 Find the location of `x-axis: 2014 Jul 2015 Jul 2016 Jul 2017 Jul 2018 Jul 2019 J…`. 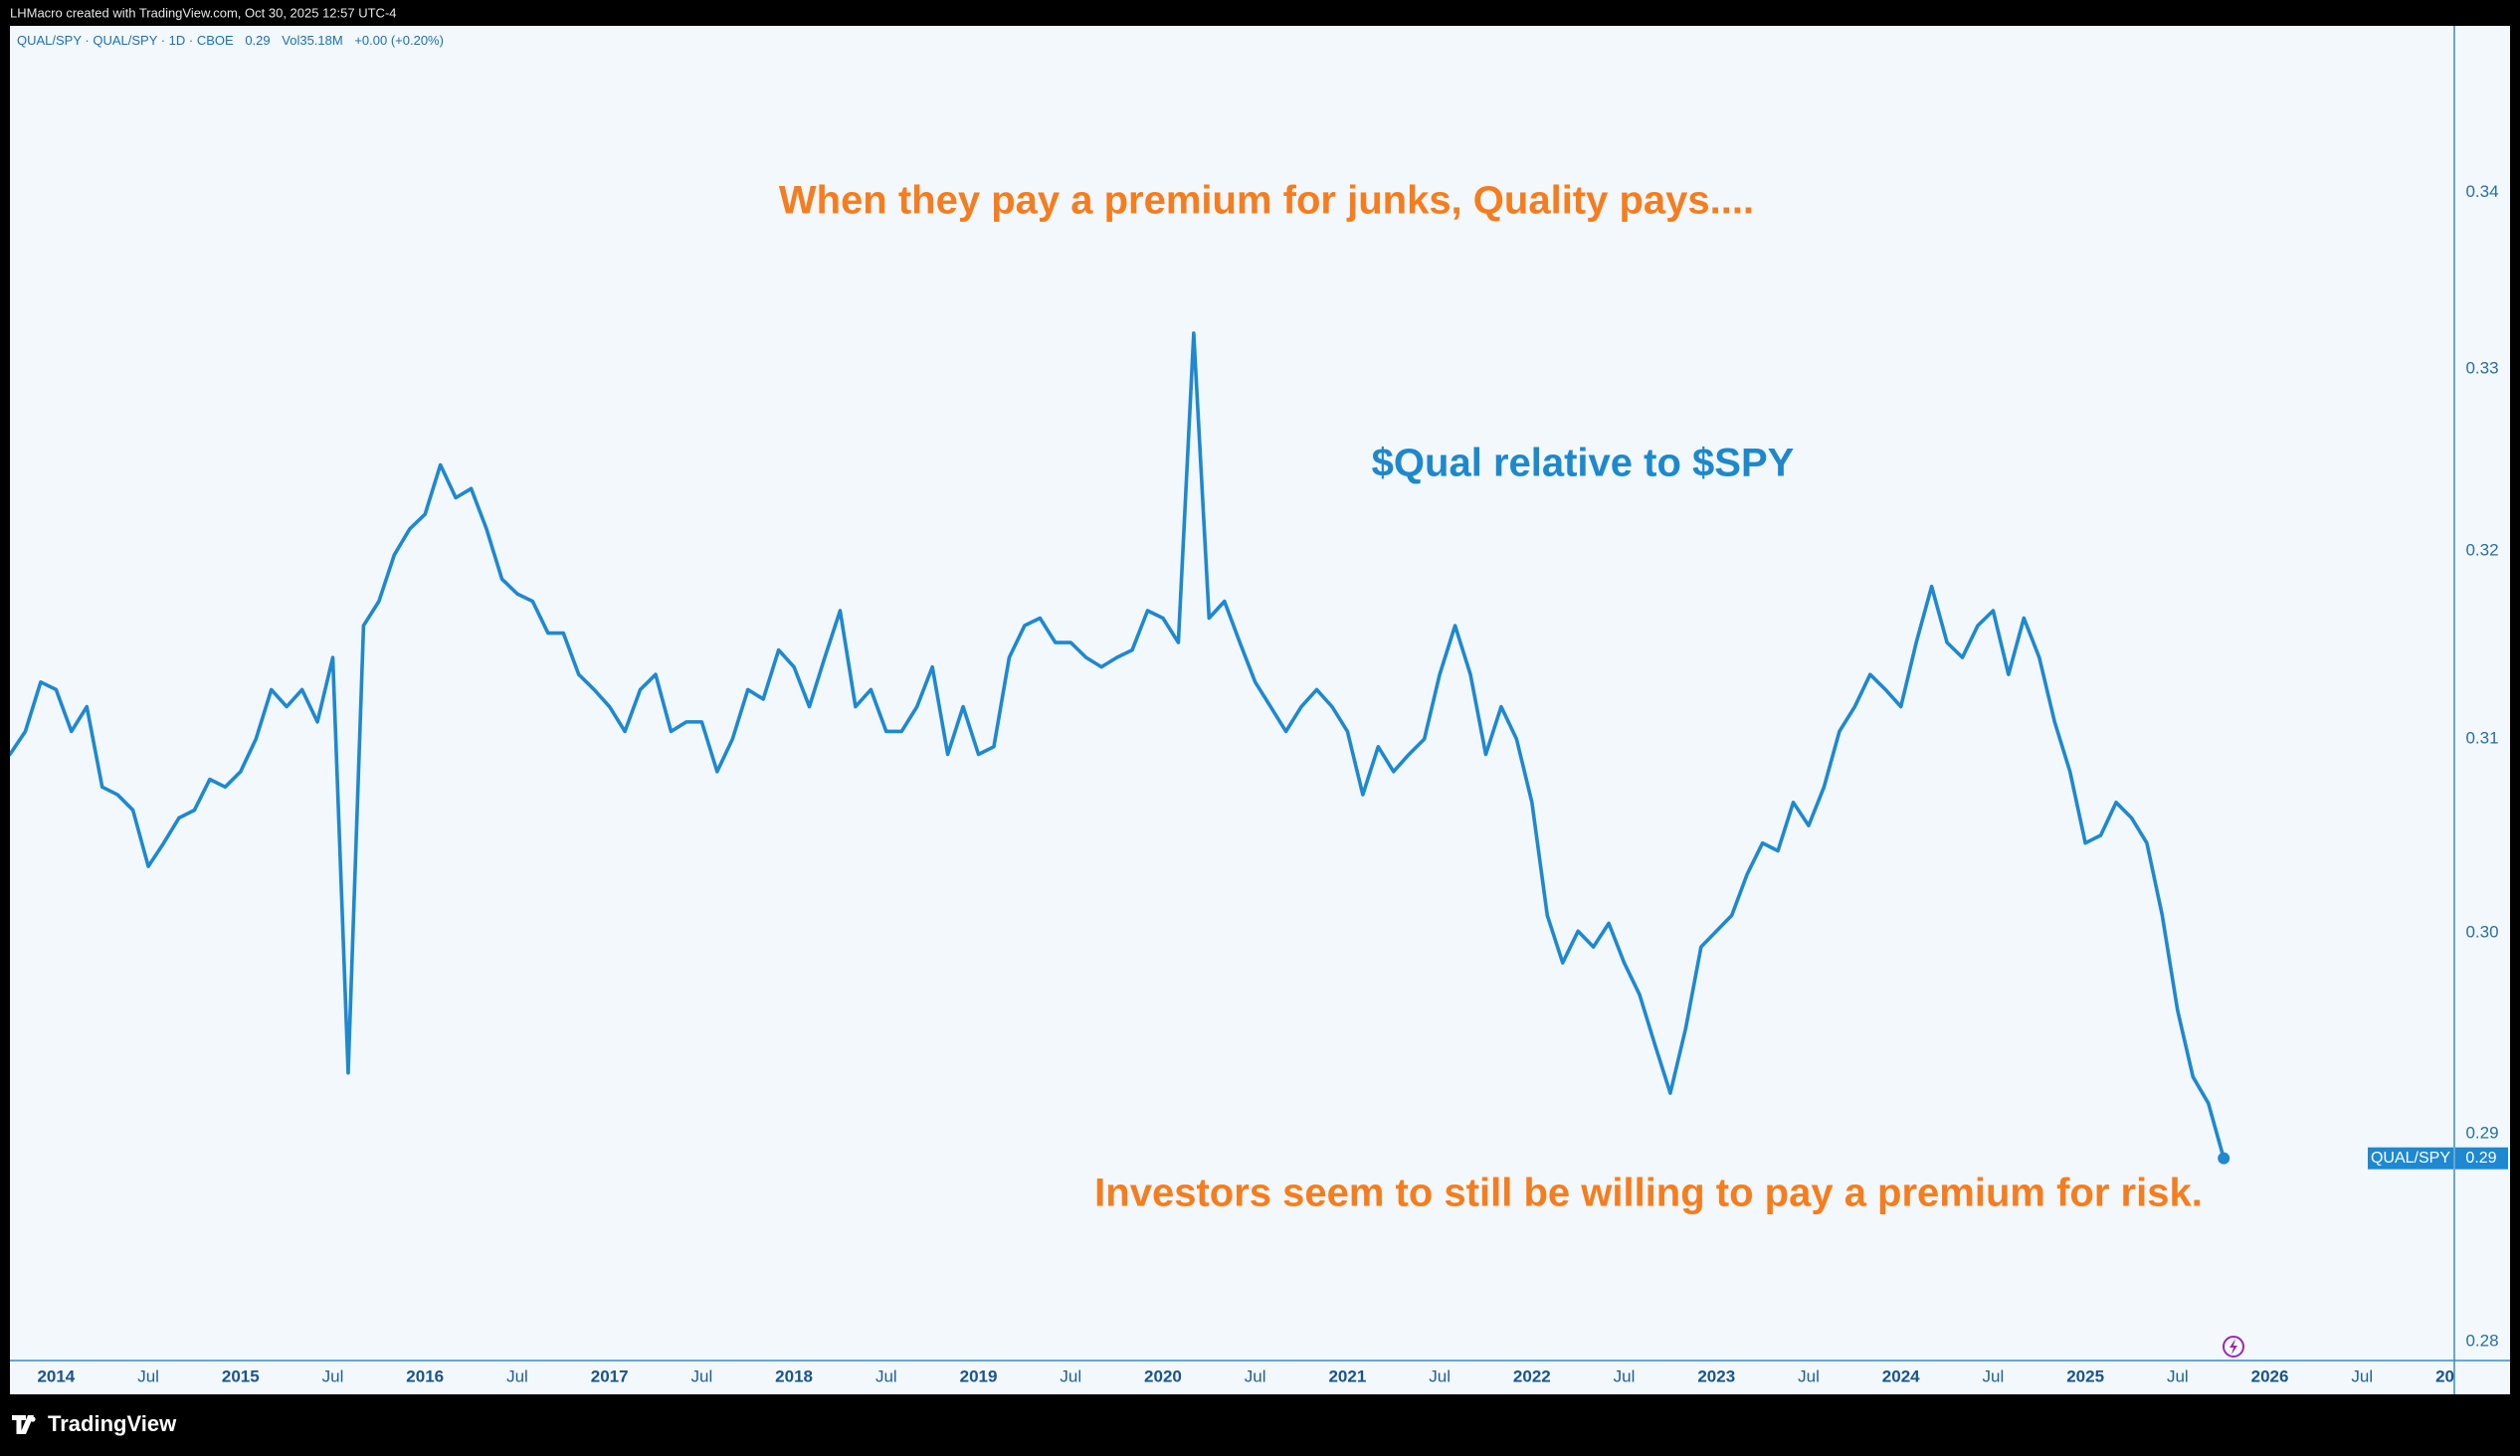

x-axis: 2014 Jul 2015 Jul 2016 Jul 2017 Jul 2018 Jul 2019 J… is located at coordinates (1255, 1375).